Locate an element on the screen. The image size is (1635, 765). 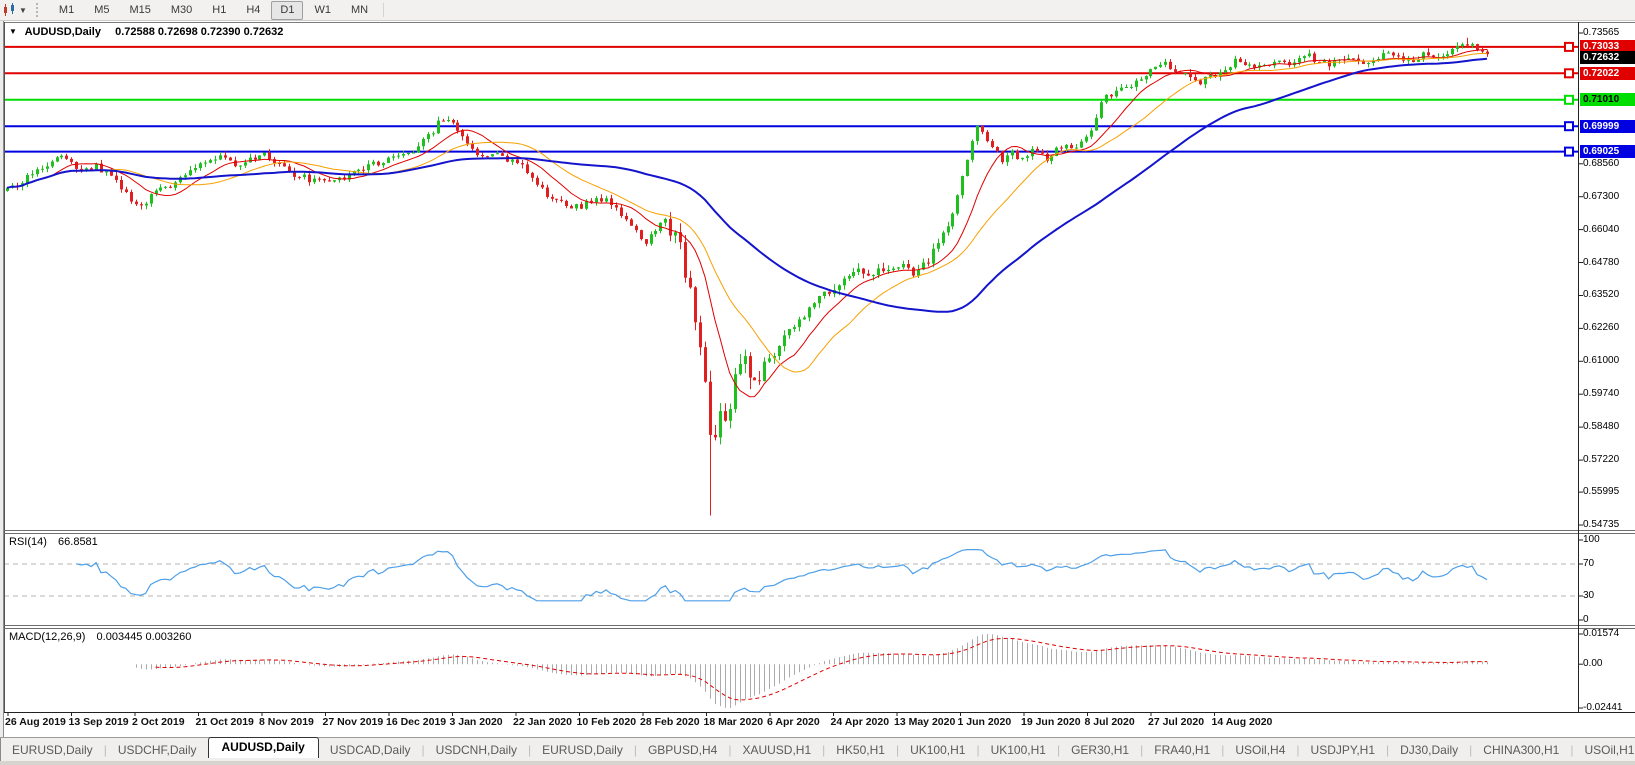
date-label: 27 Nov 2019 is located at coordinates (353, 722).